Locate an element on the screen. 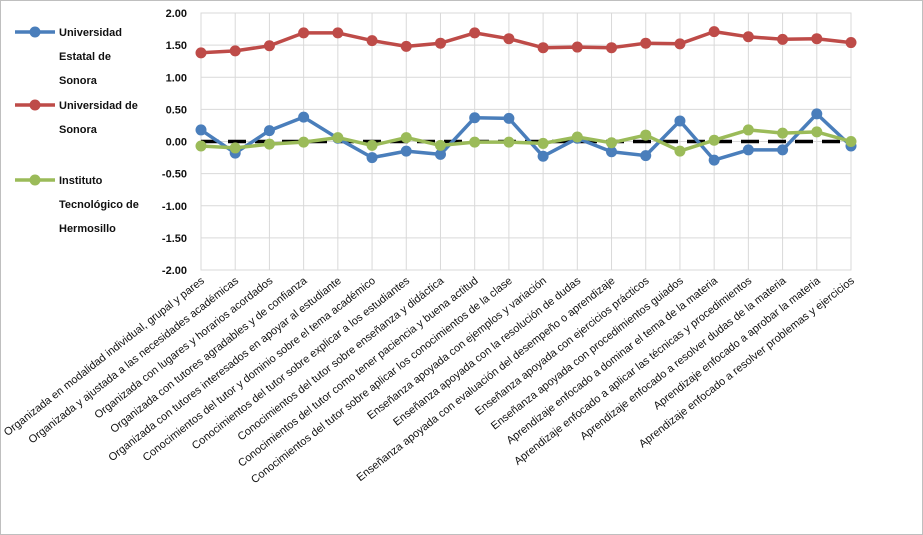  y-tick-label: 1.50 is located at coordinates (176, 46).